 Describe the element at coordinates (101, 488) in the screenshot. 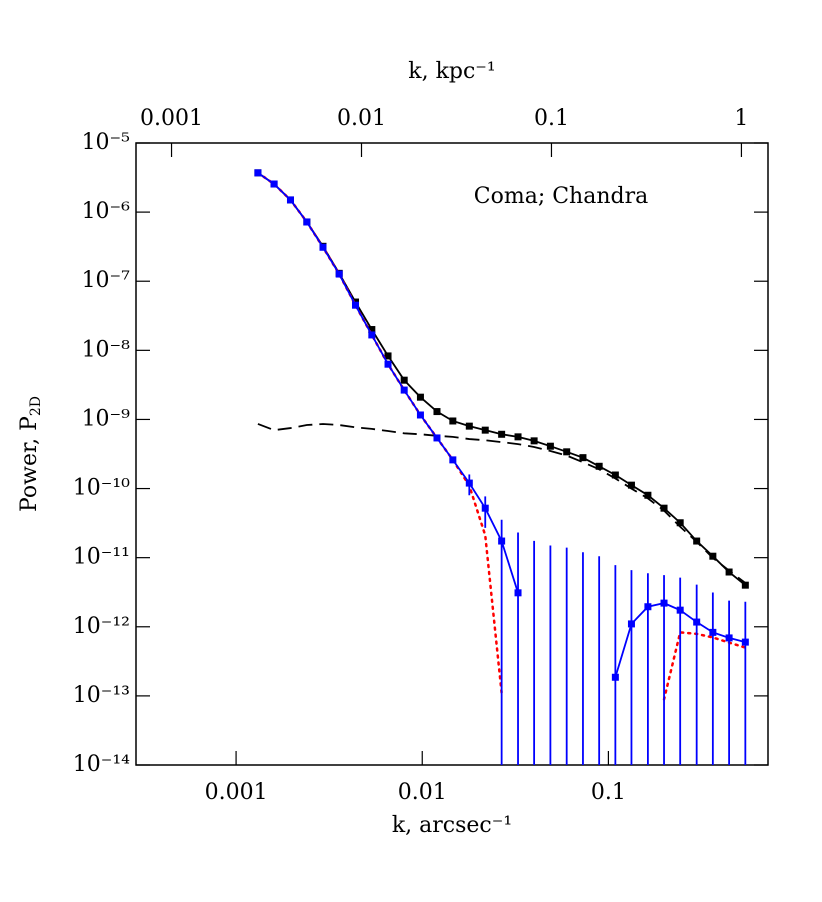

I see `y-tick-label: 10⁻¹⁰` at that location.